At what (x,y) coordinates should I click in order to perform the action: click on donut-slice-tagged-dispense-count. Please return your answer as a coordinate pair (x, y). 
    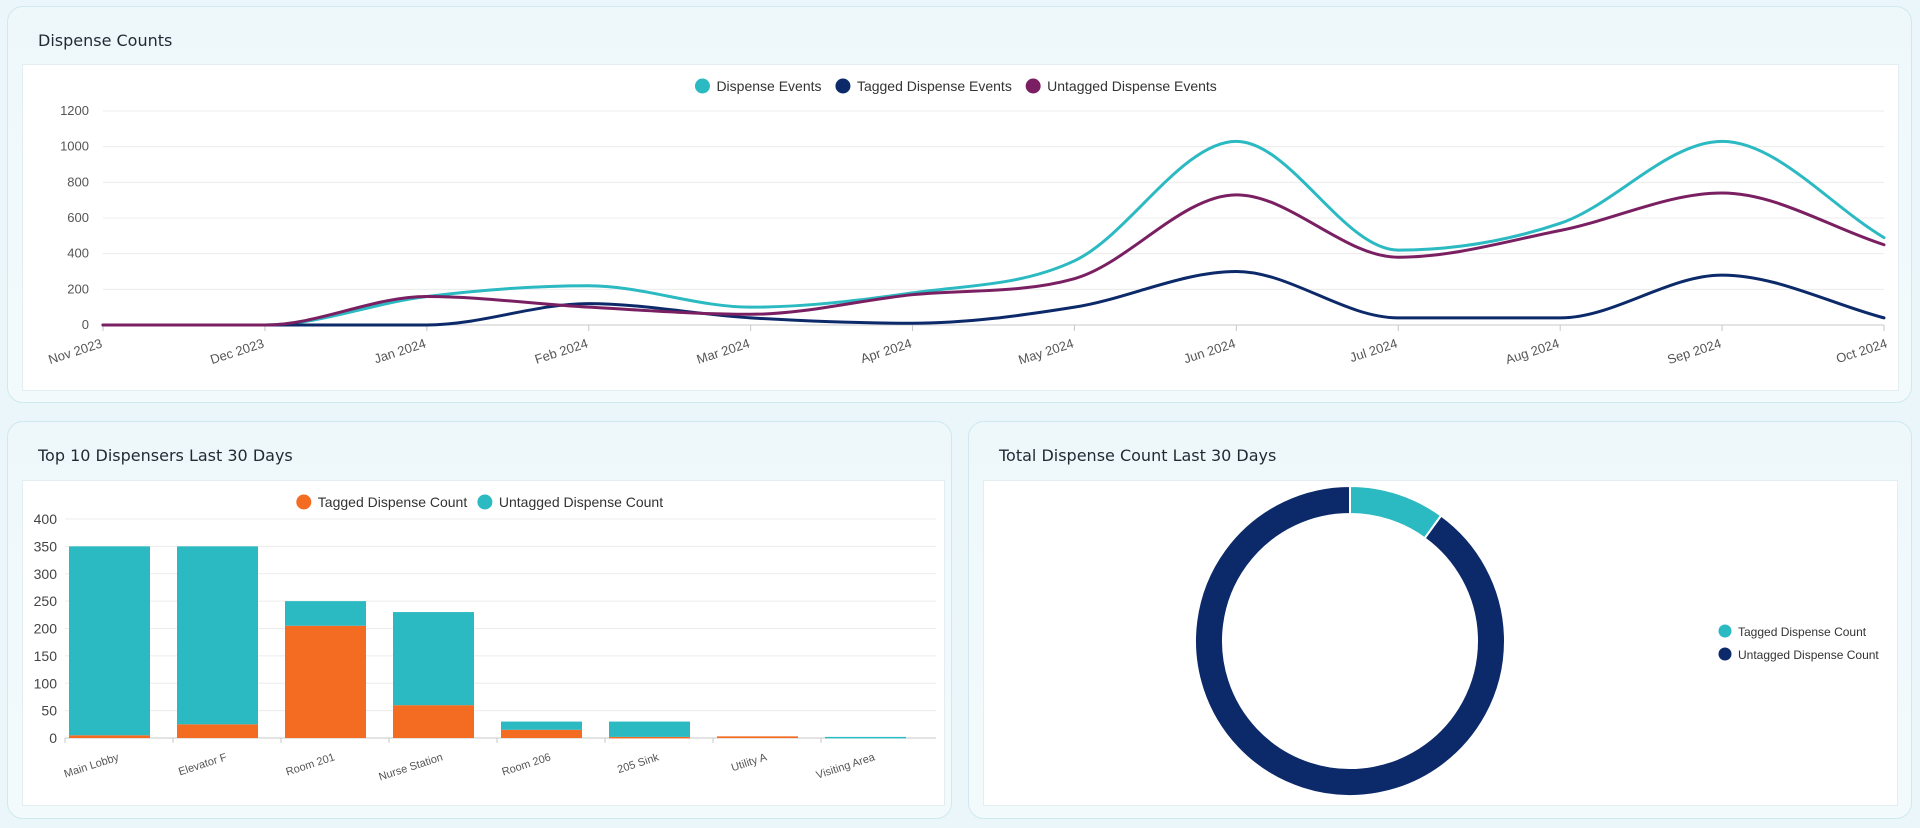
    Looking at the image, I should click on (1396, 512).